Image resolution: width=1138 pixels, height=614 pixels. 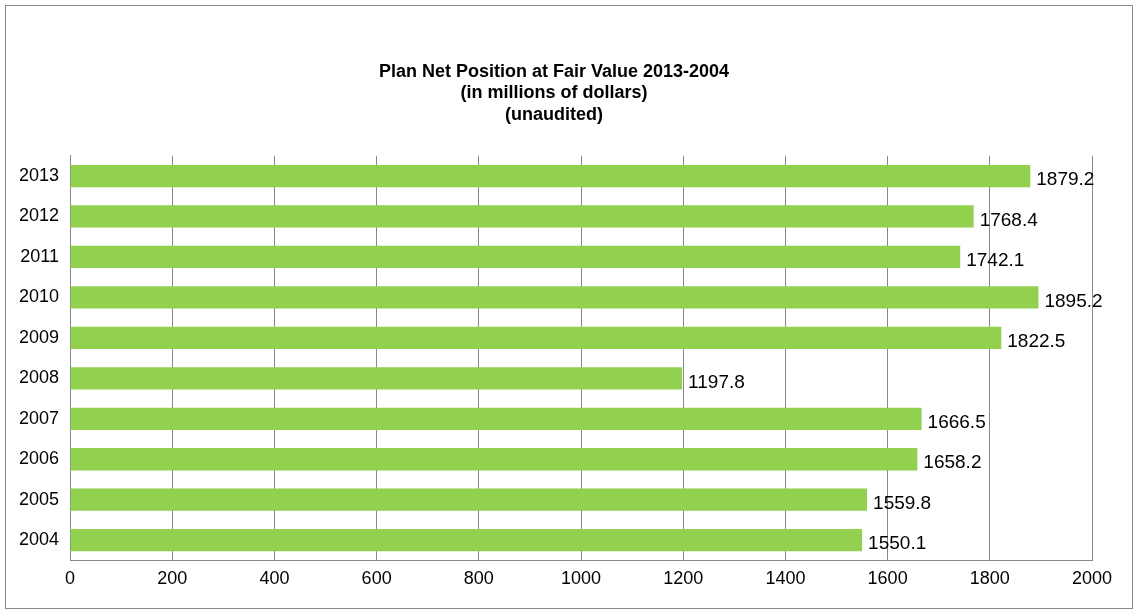 I want to click on data-label: 1666.5, so click(x=956, y=422).